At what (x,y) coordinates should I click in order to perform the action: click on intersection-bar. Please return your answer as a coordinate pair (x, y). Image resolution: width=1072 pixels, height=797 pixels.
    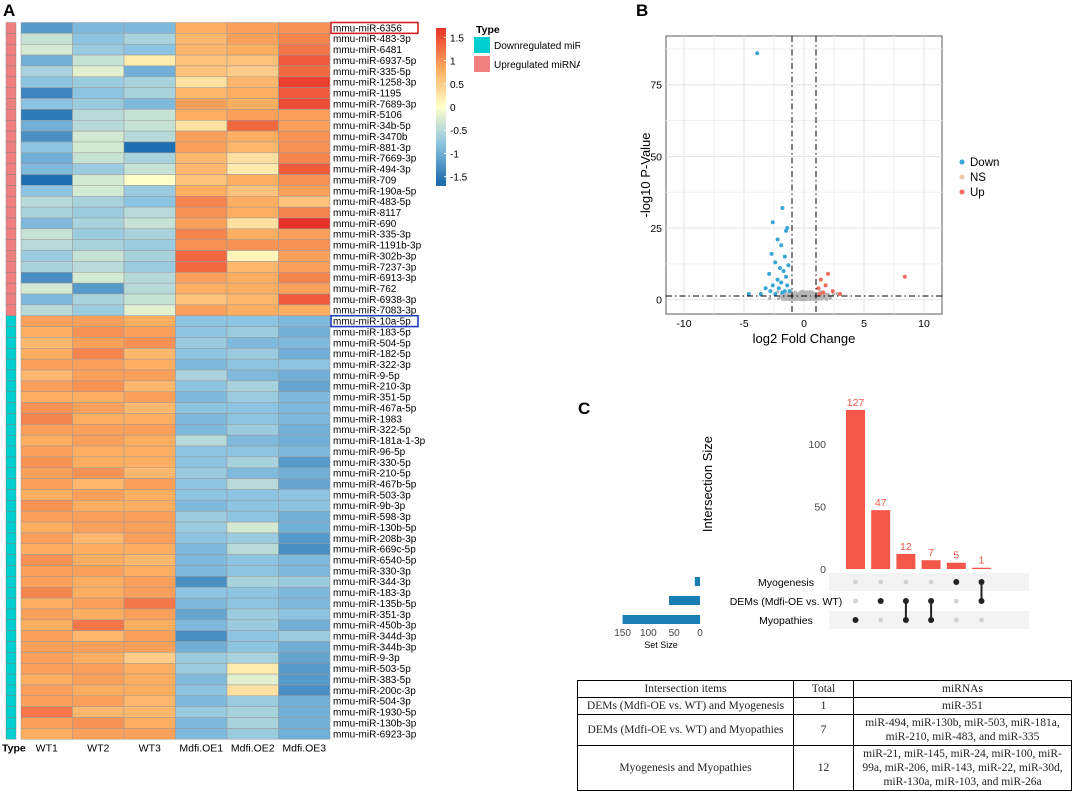
    Looking at the image, I should click on (906, 561).